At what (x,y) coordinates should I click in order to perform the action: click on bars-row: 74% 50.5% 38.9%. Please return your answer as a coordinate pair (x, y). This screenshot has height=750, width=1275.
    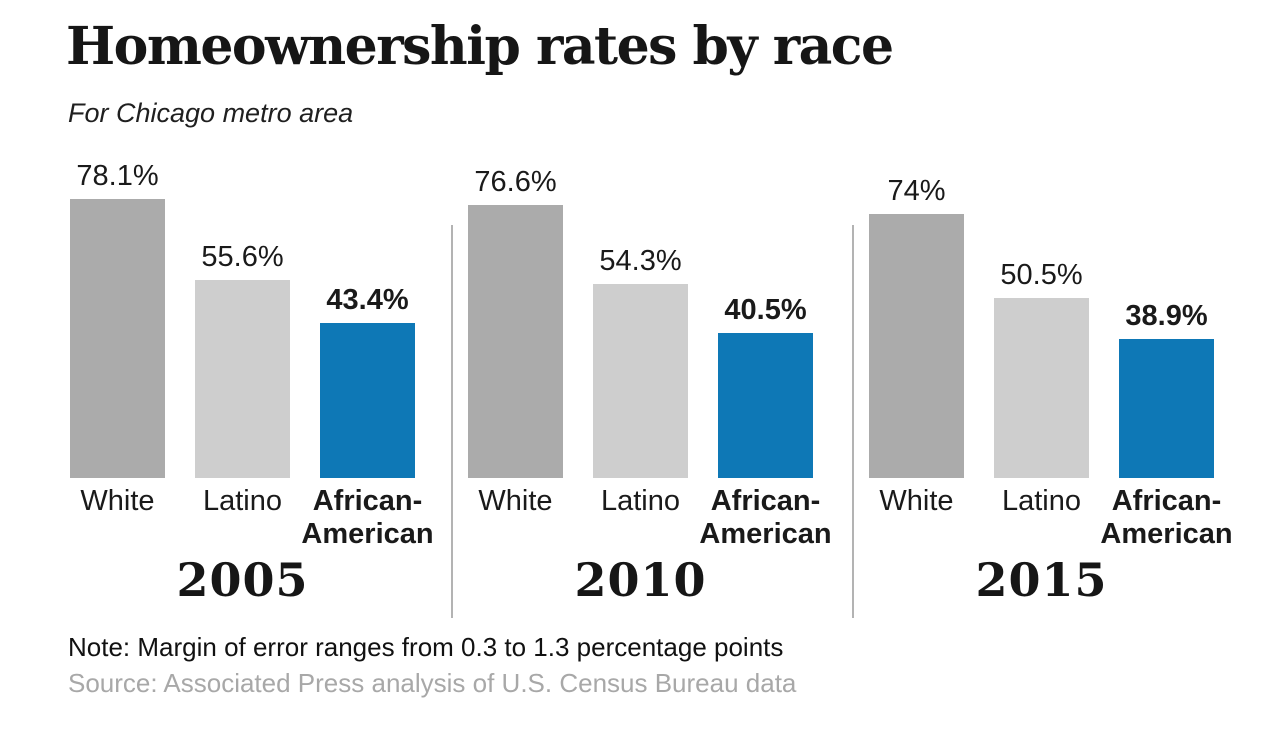
    Looking at the image, I should click on (1041, 318).